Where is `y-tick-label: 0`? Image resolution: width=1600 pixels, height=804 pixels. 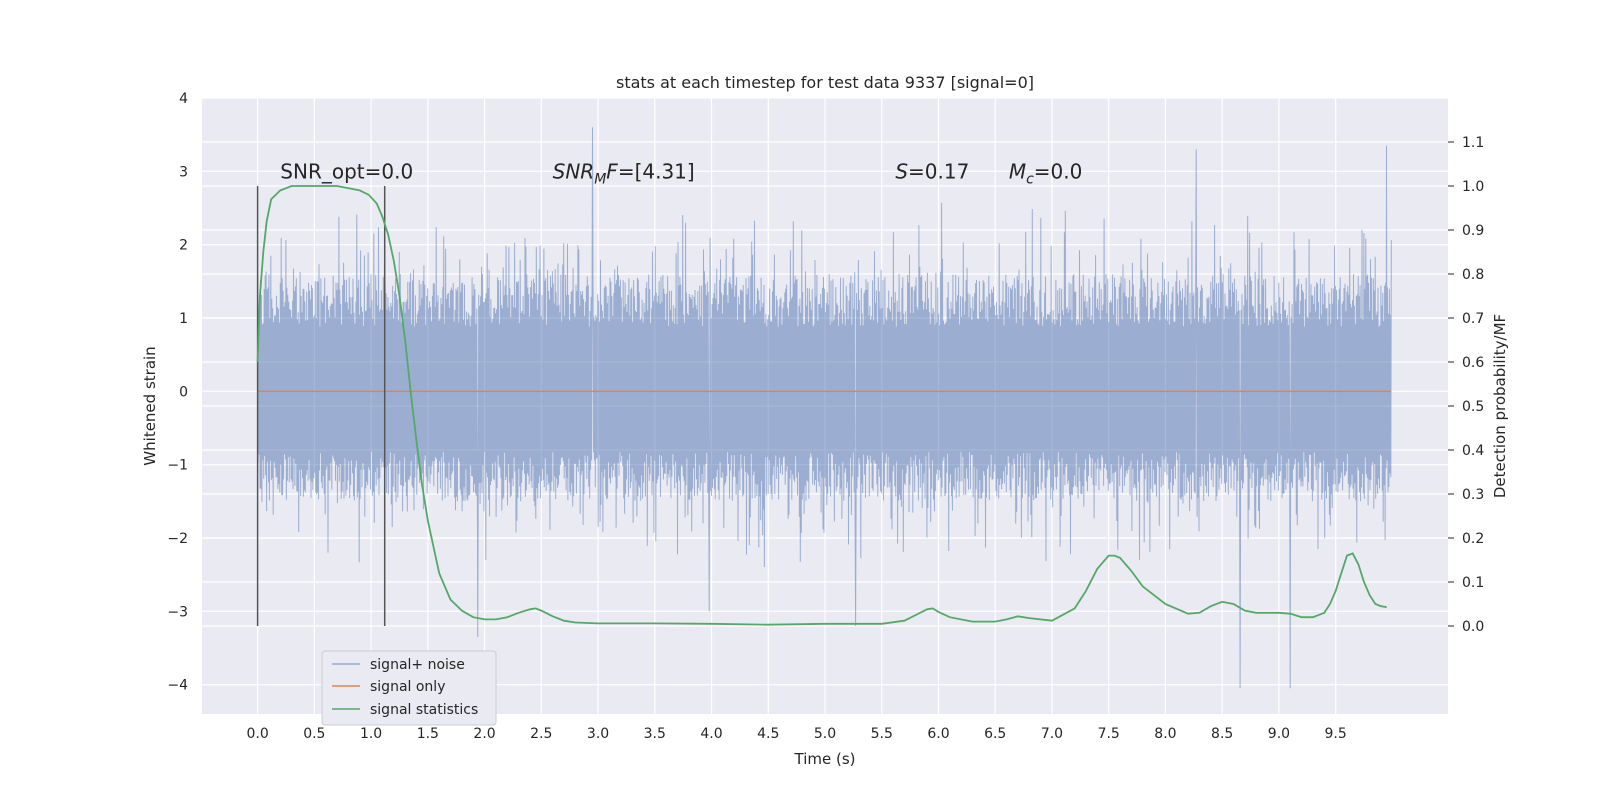
y-tick-label: 0 is located at coordinates (183, 392).